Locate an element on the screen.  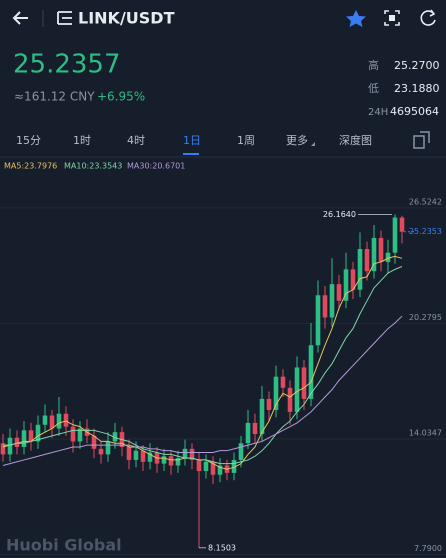
tab: 15分 is located at coordinates (28, 140).